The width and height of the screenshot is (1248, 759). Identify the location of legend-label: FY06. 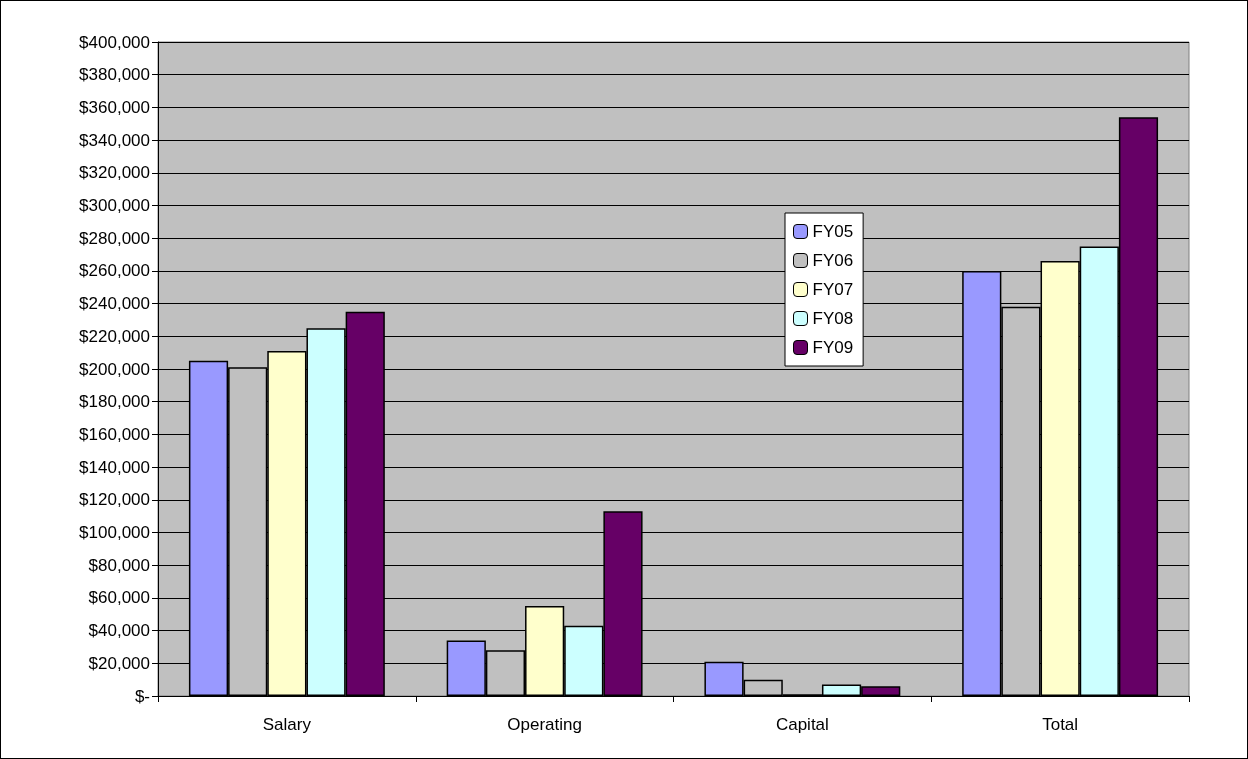
(833, 260).